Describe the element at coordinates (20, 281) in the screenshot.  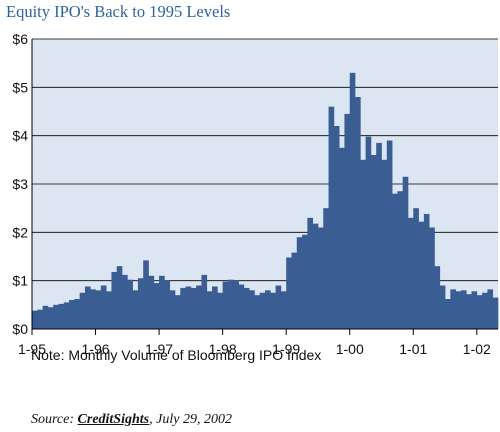
I see `y-tick-label: $1` at that location.